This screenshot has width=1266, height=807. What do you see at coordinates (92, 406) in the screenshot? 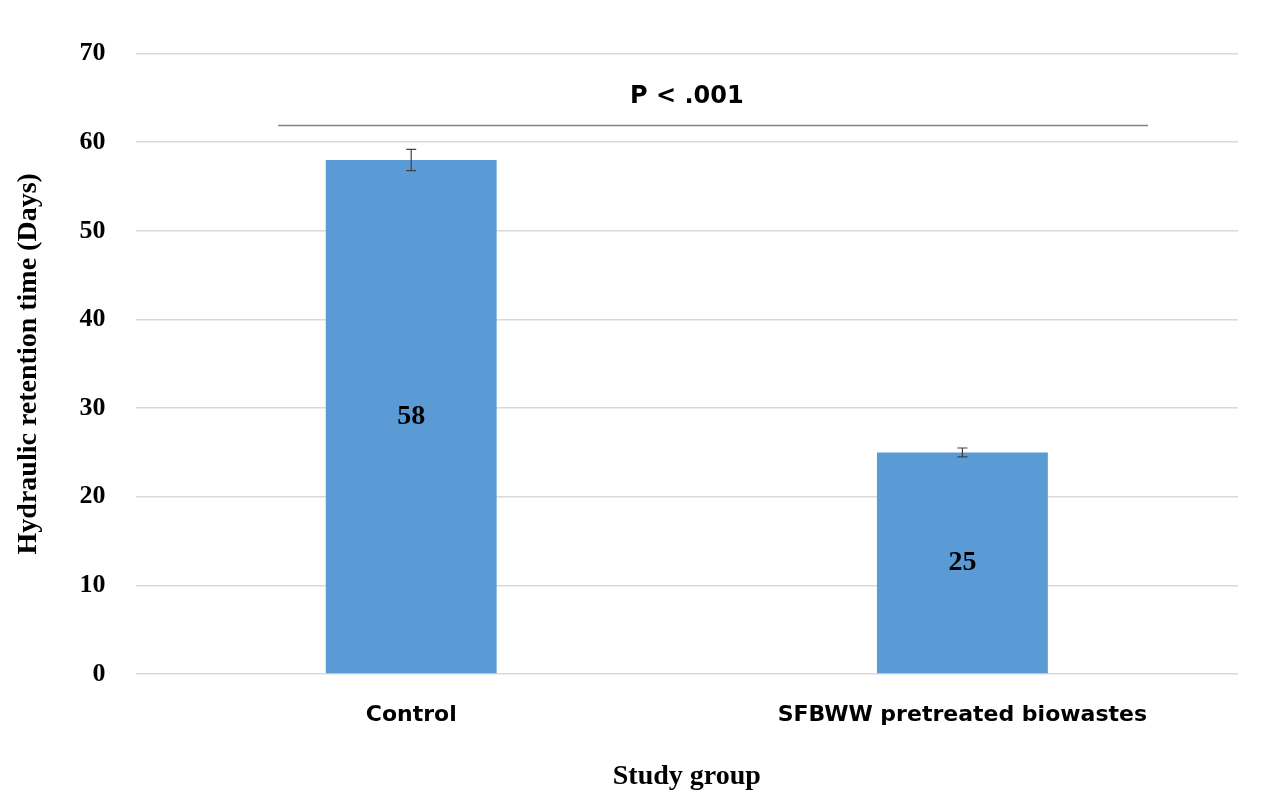
I see `y-tick-label: 30` at bounding box center [92, 406].